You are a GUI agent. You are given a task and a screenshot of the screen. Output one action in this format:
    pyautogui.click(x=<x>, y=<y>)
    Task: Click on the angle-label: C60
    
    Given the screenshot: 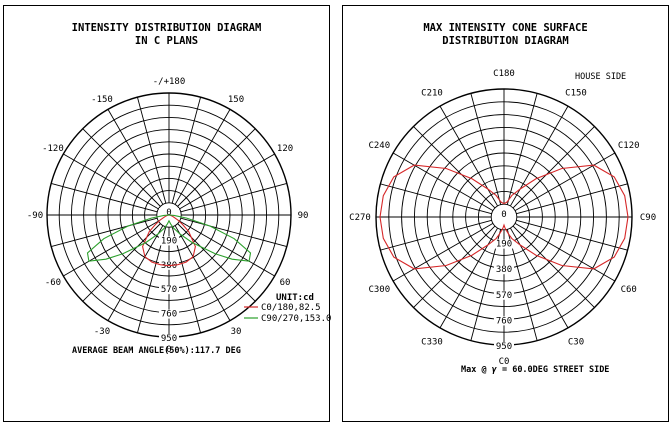 What is the action you would take?
    pyautogui.click(x=629, y=290)
    